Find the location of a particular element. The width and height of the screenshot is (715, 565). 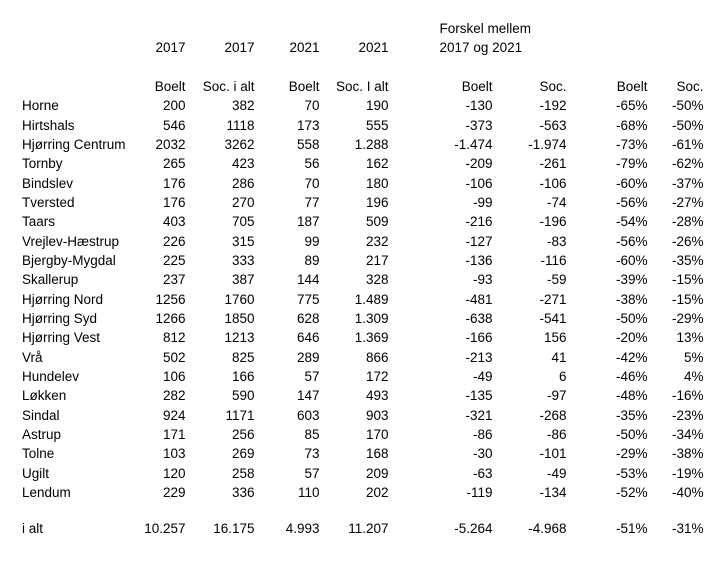

cell-value: 256 is located at coordinates (243, 434).